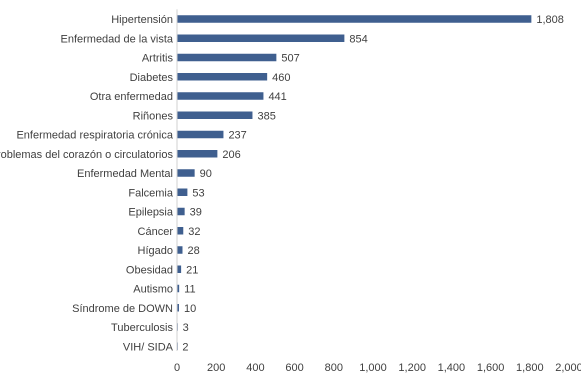 Image resolution: width=581 pixels, height=375 pixels. I want to click on category-label: Artritis, so click(158, 59).